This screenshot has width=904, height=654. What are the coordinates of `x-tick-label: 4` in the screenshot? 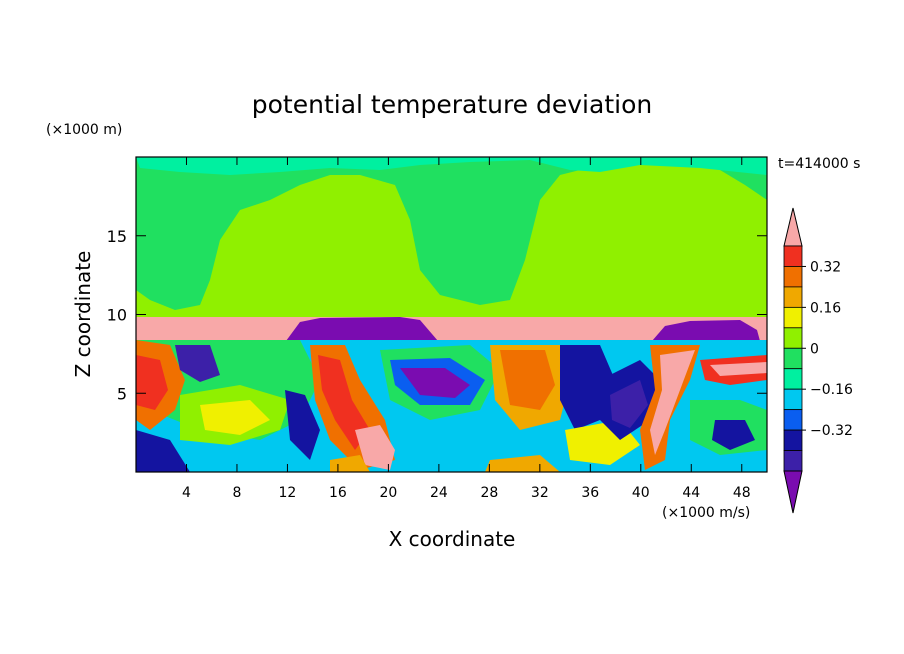 It's located at (186, 493).